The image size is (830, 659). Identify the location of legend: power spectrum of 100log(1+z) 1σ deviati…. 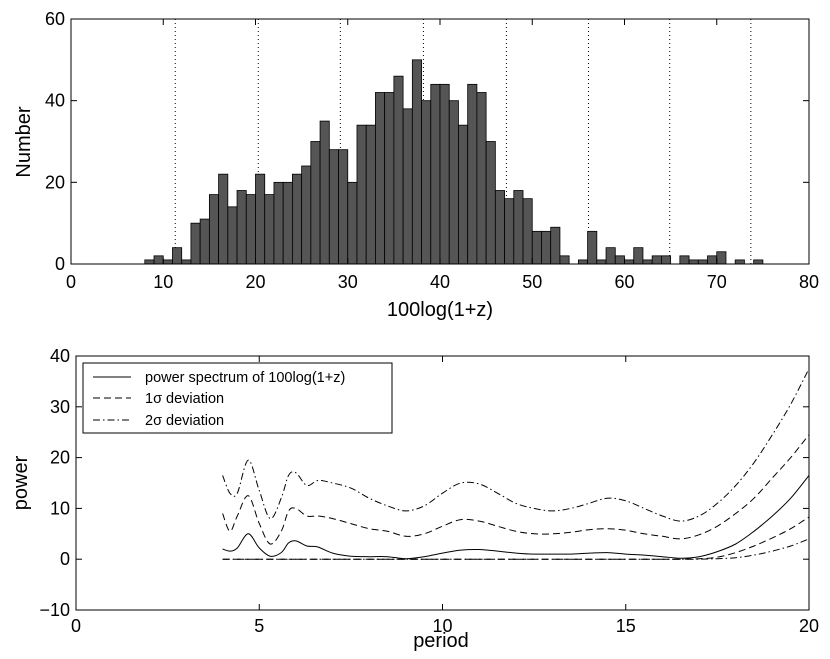
(237, 398).